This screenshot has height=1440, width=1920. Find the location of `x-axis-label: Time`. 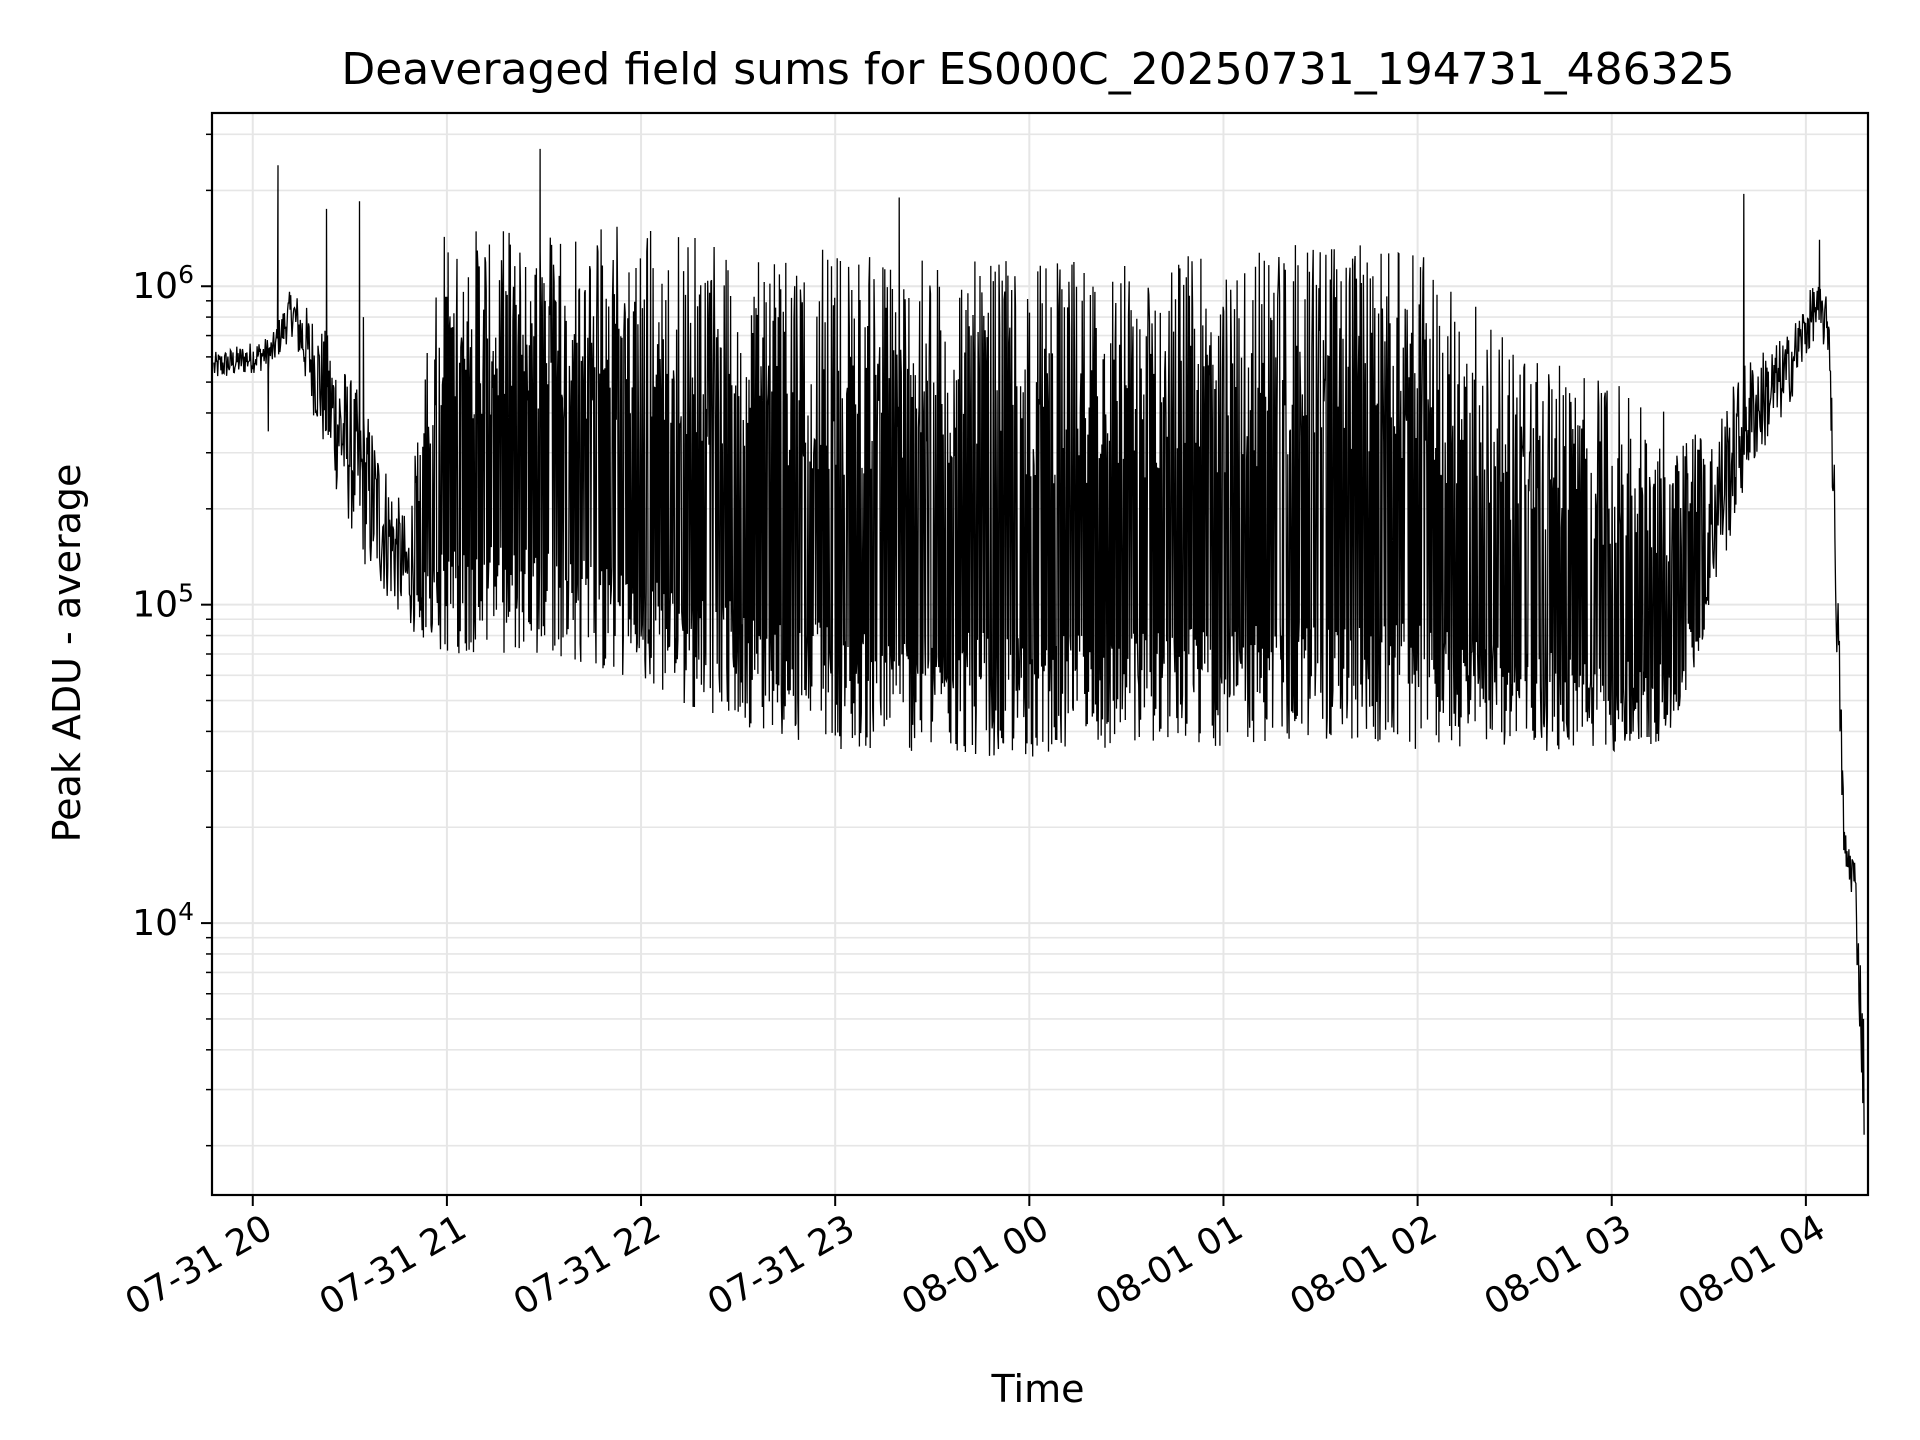

x-axis-label: Time is located at coordinates (1038, 1389).